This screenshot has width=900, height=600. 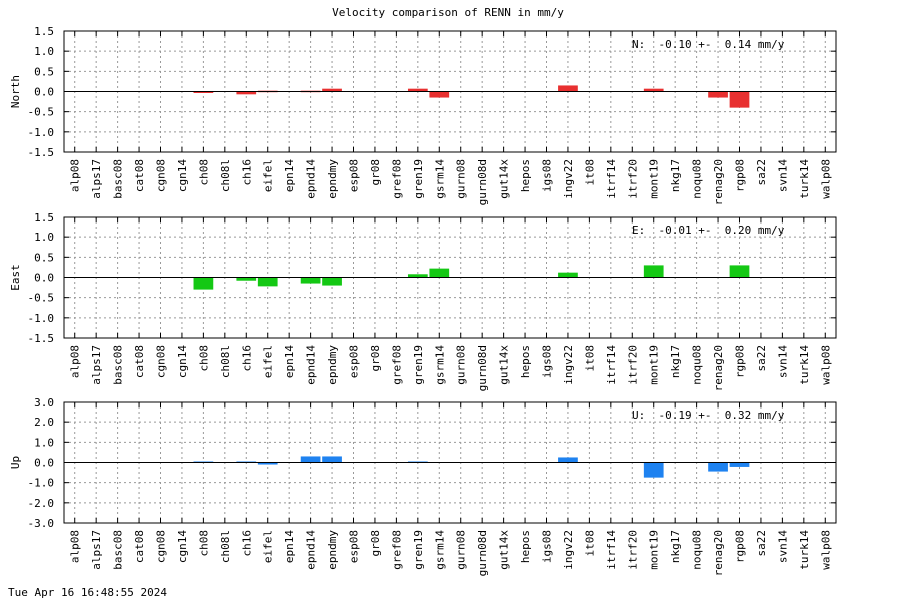 I want to click on bar-east-ch16, so click(x=246, y=279).